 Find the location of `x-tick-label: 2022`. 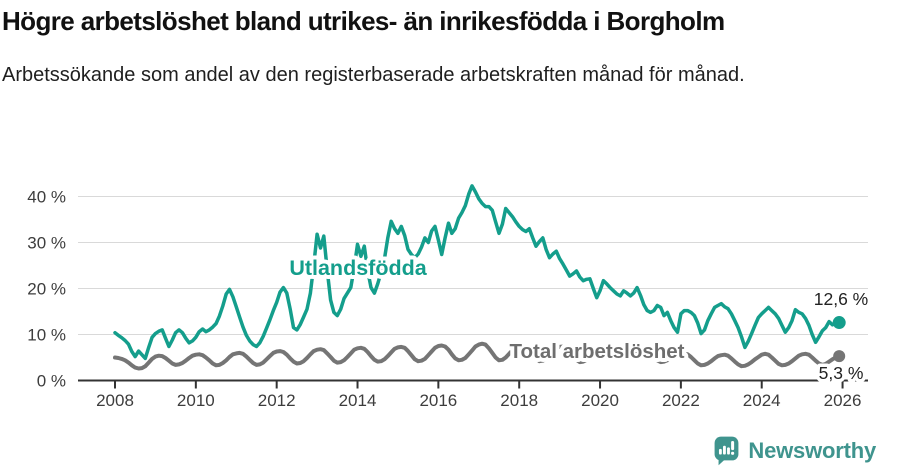

x-tick-label: 2022 is located at coordinates (681, 400).